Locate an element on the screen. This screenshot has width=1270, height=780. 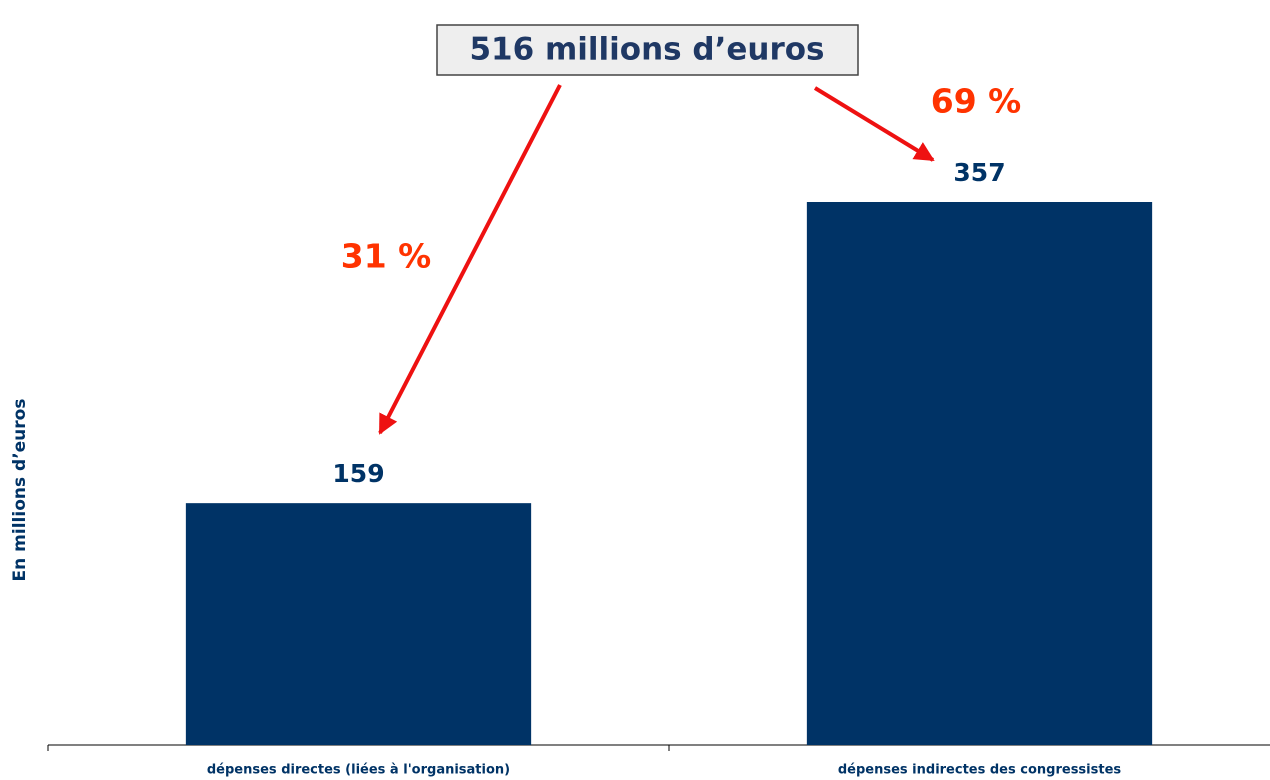
share-label: 69 % is located at coordinates (976, 101).